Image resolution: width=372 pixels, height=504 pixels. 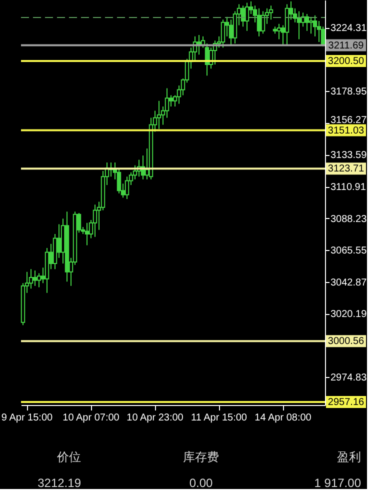 What do you see at coordinates (349, 219) in the screenshot?
I see `y-tick-label: 3088.23` at bounding box center [349, 219].